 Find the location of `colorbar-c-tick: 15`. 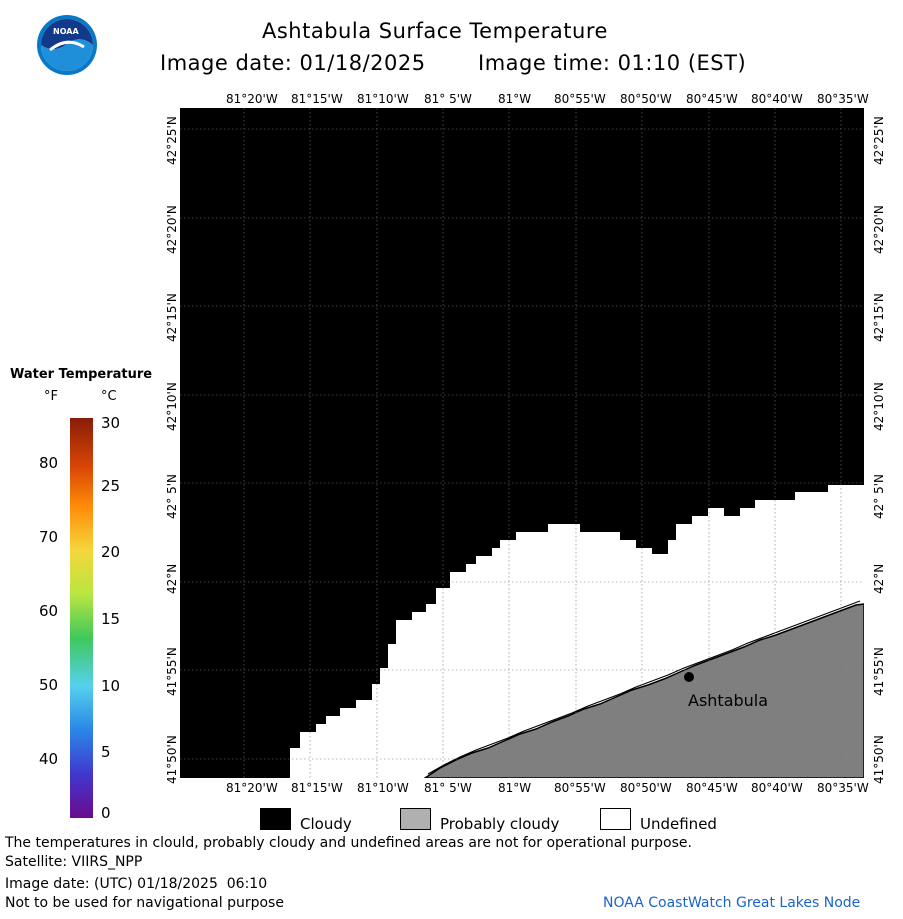

colorbar-c-tick: 15 is located at coordinates (111, 619).